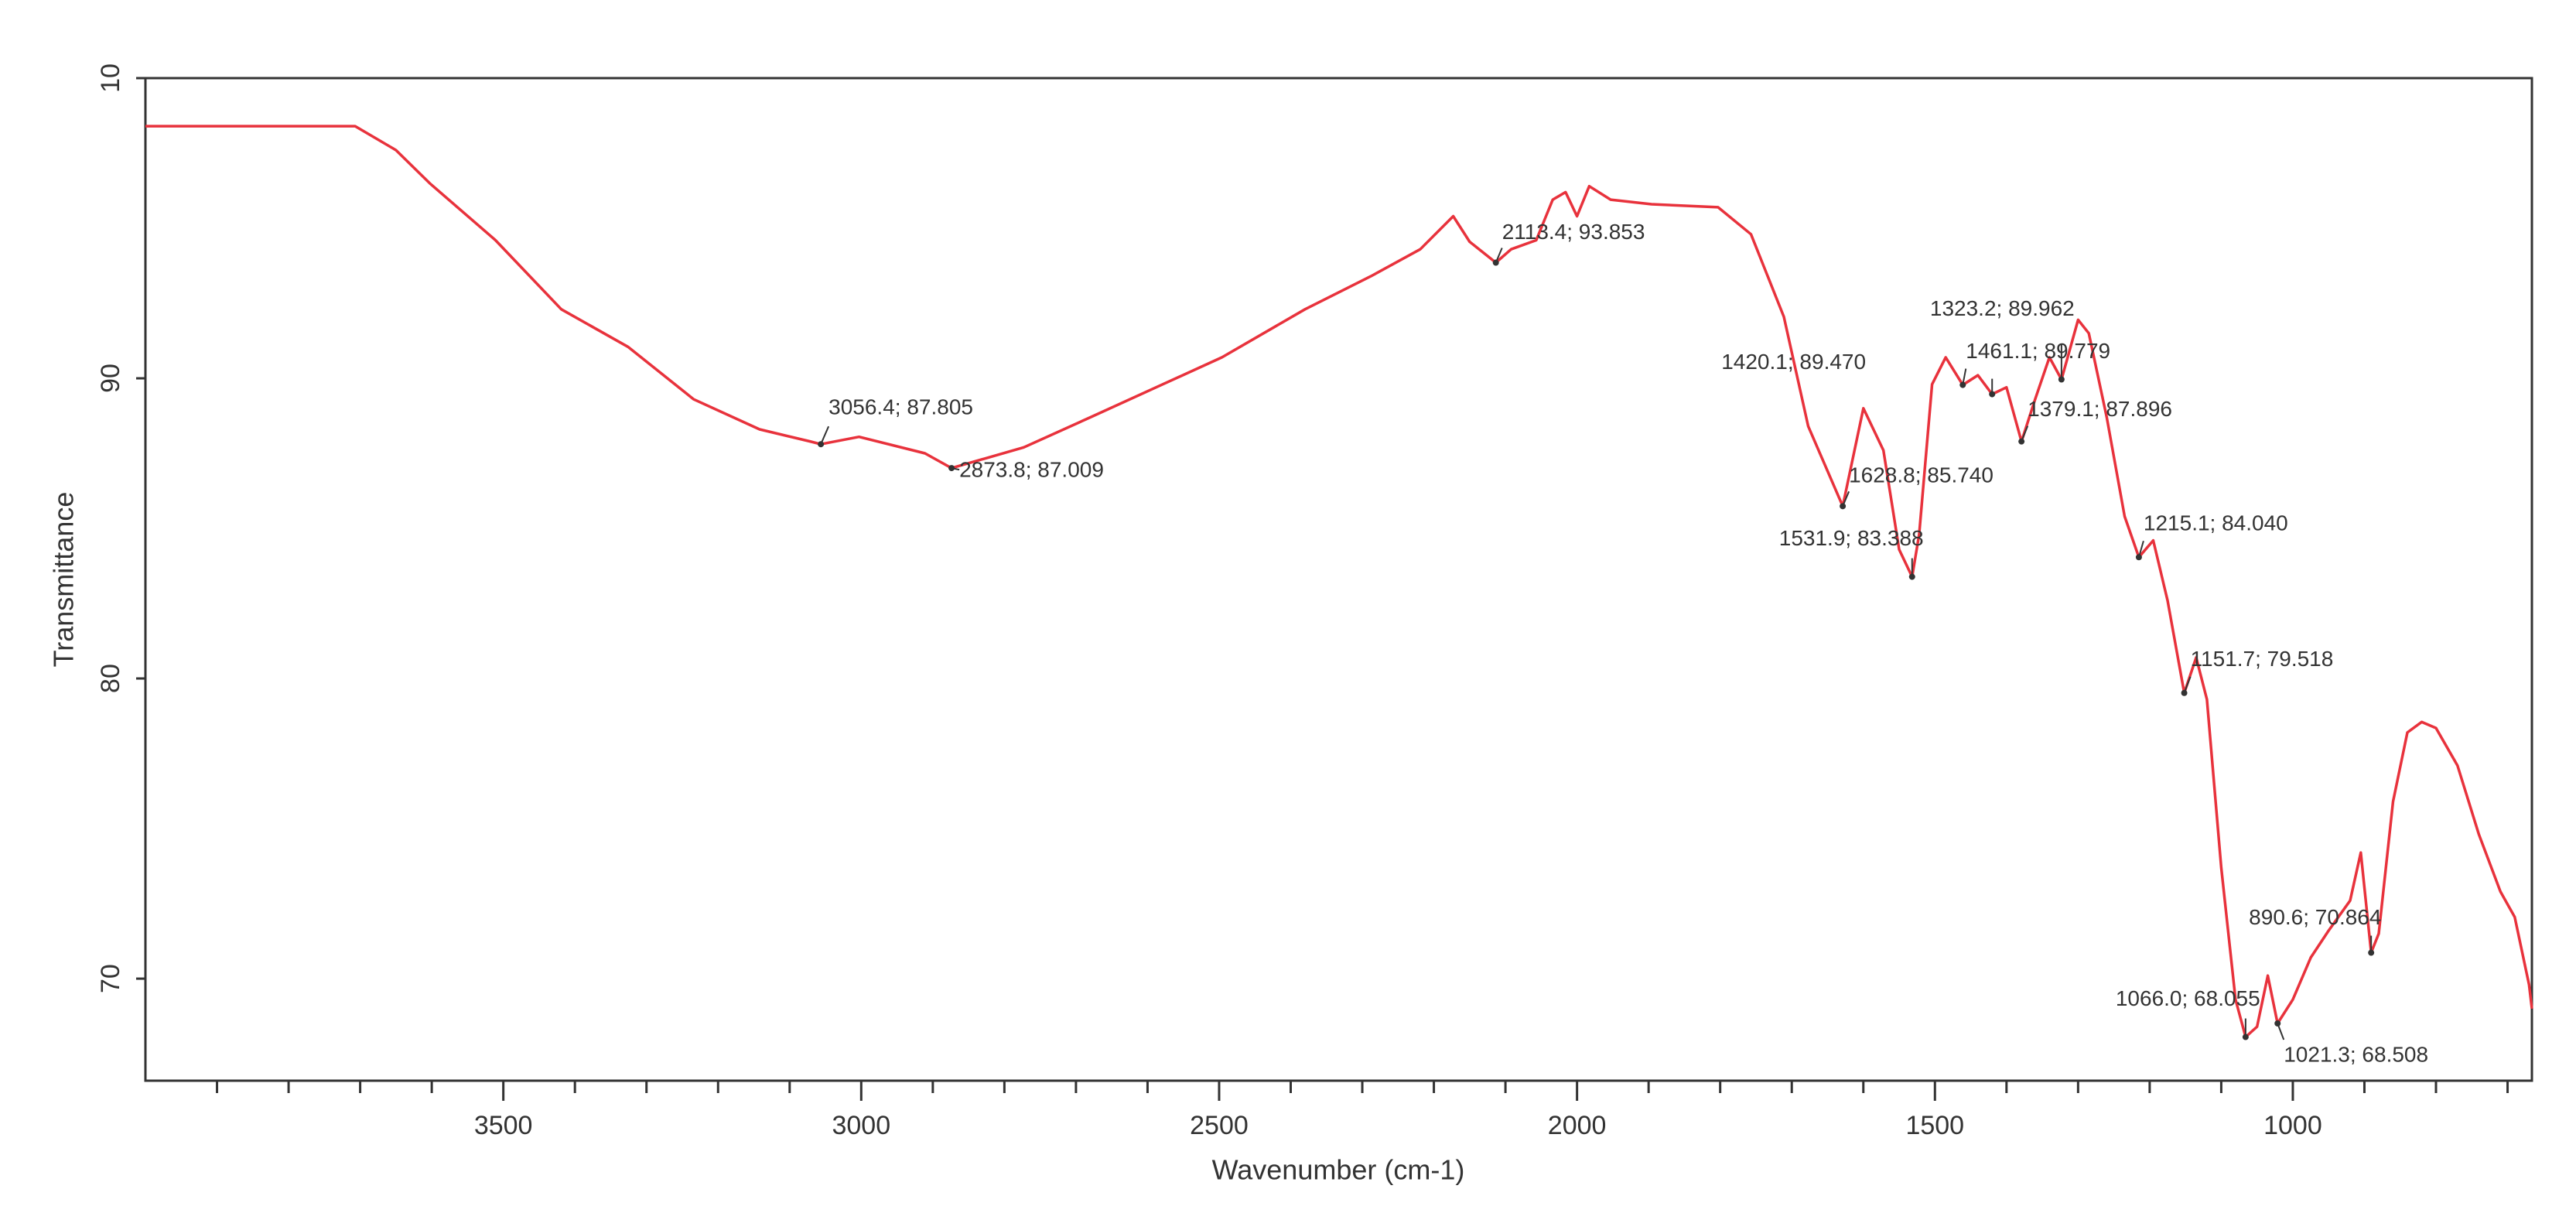  What do you see at coordinates (110, 379) in the screenshot?
I see `y-tick-label: 90` at bounding box center [110, 379].